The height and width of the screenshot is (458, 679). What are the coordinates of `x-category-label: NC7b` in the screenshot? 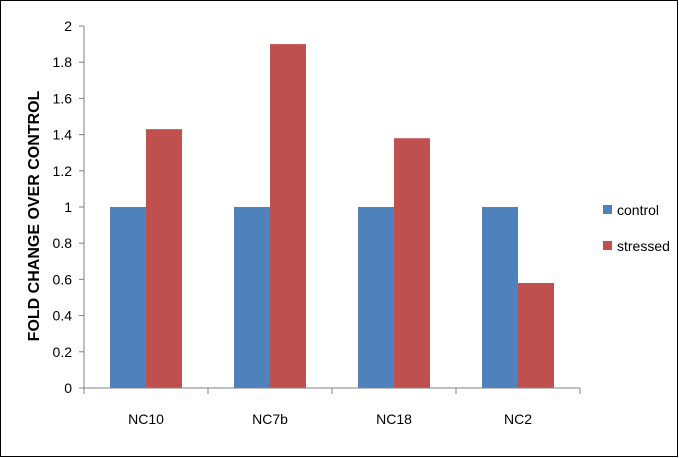 It's located at (270, 419).